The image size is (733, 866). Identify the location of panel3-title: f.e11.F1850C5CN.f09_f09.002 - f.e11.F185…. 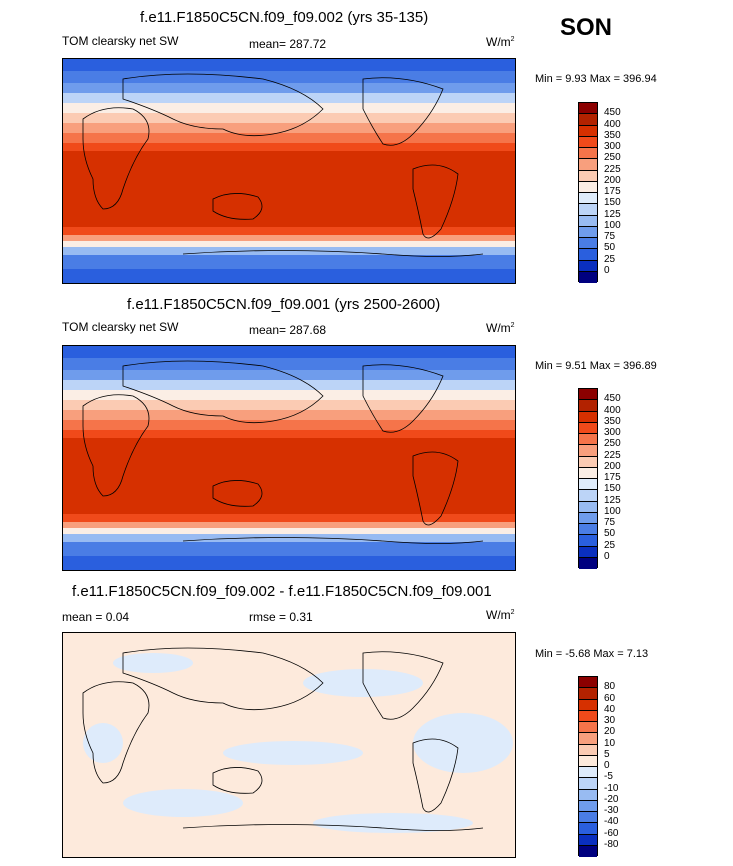
(282, 591).